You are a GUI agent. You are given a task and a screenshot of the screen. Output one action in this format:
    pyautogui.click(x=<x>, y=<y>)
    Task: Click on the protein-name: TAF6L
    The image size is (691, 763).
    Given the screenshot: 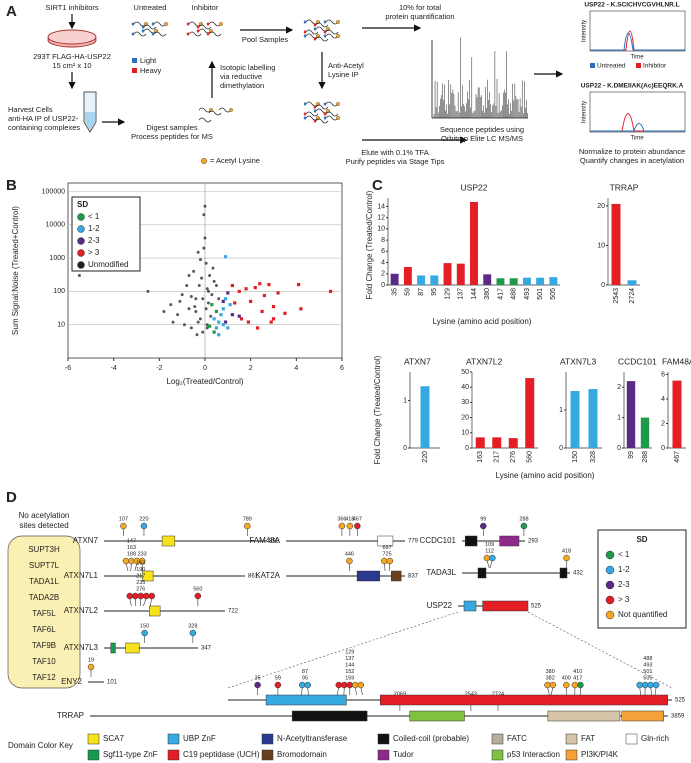 What is the action you would take?
    pyautogui.click(x=44, y=629)
    